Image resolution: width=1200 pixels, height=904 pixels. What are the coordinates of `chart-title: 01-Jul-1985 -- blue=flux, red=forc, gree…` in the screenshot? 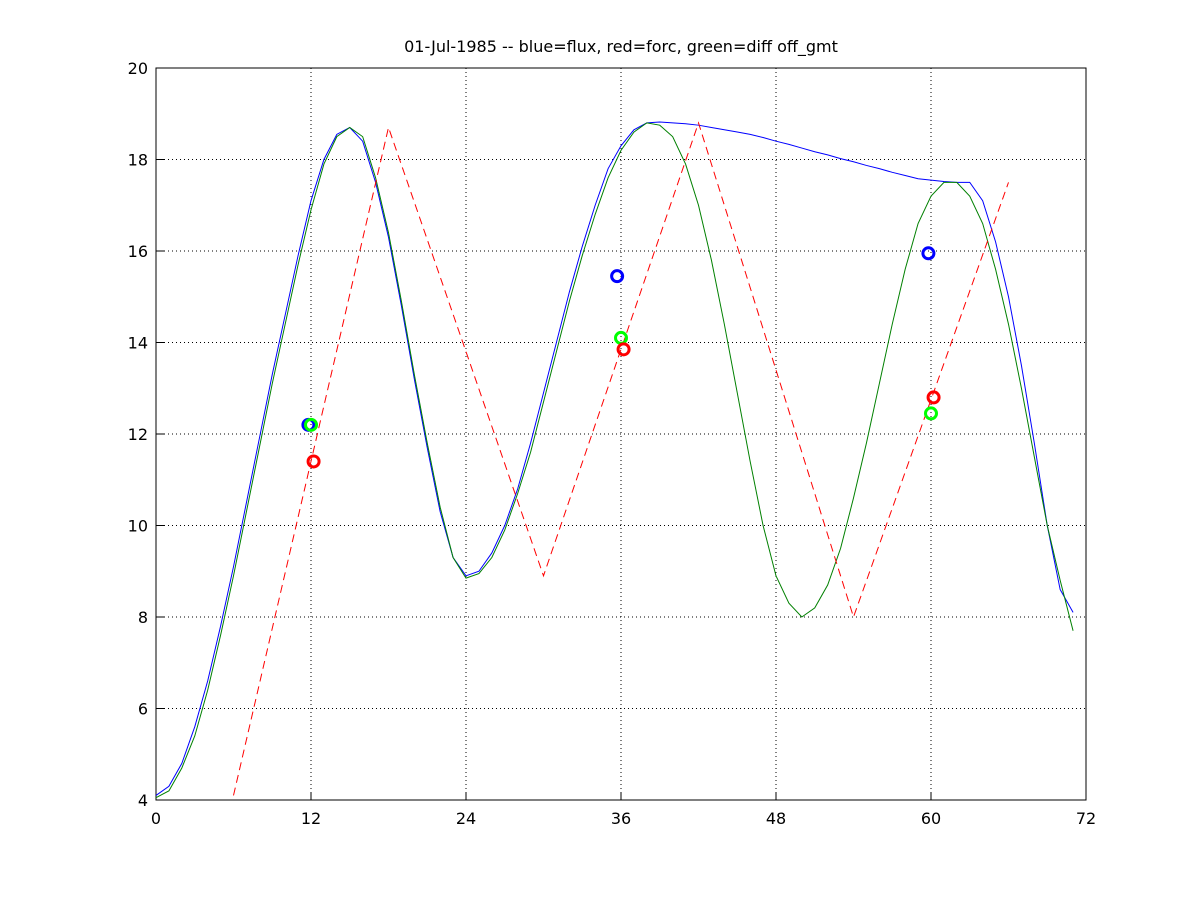 It's located at (621, 47).